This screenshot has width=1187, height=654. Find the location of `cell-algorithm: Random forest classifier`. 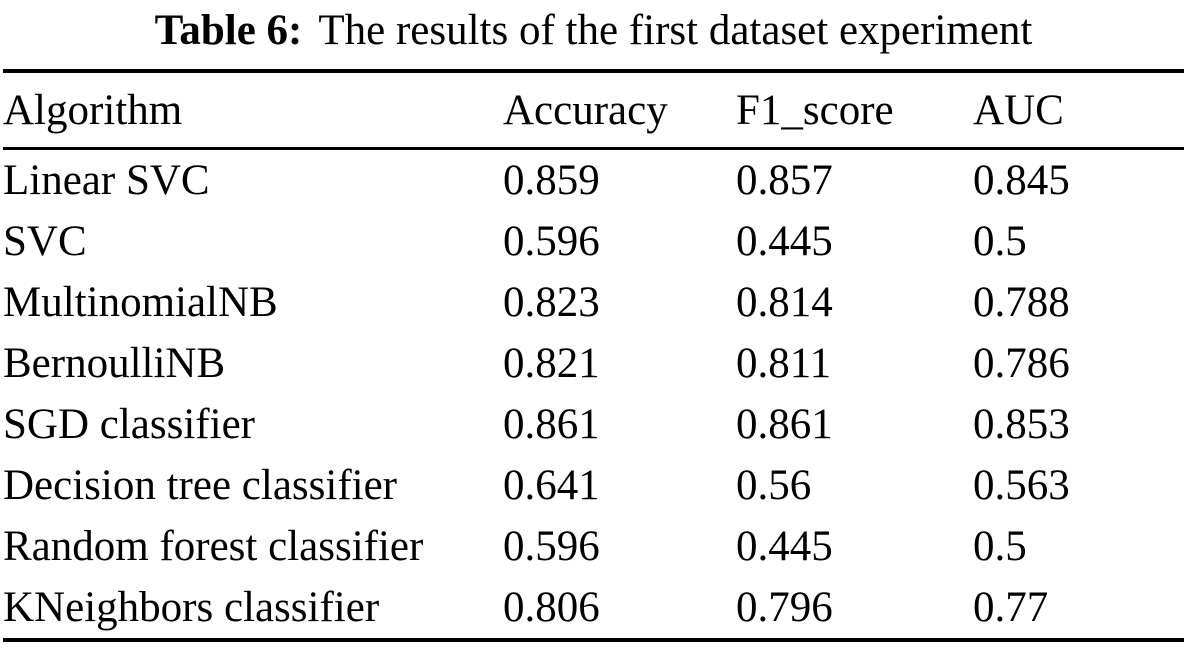

cell-algorithm: Random forest classifier is located at coordinates (213, 546).